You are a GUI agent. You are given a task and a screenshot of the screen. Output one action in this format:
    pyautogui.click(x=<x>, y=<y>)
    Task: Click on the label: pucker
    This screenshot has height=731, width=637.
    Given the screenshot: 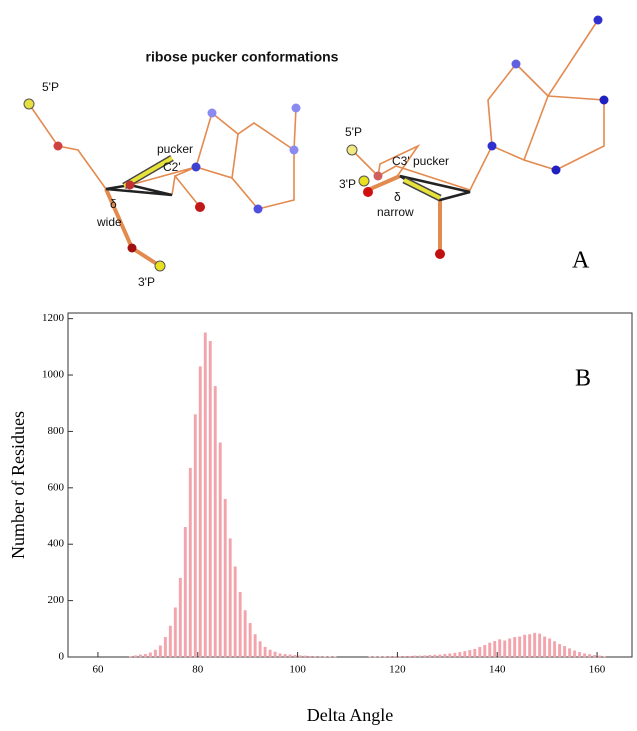 What is the action you would take?
    pyautogui.click(x=175, y=149)
    